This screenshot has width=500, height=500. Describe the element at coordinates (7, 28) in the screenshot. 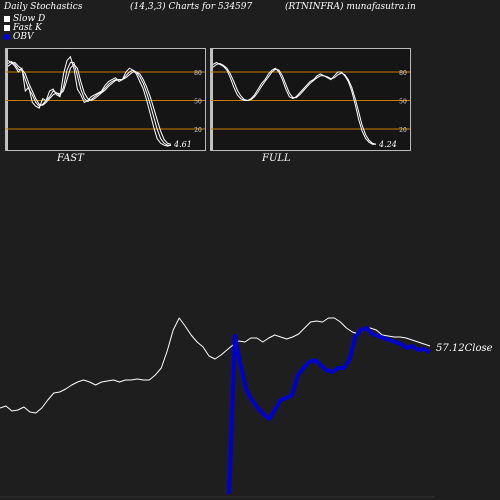

I see `legend-swatch-fast-k` at that location.